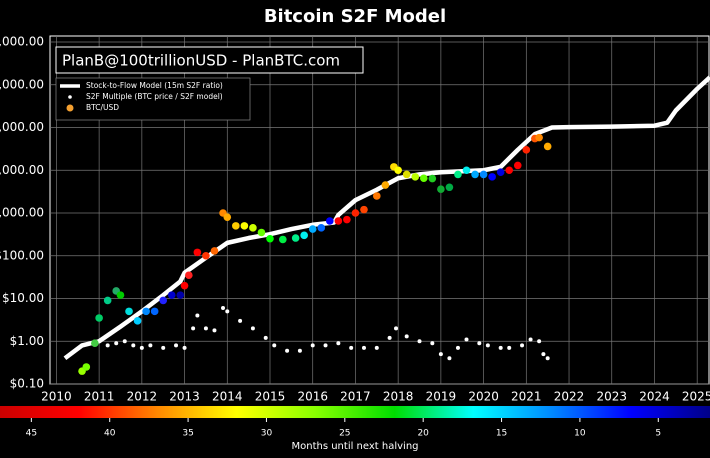  Describe the element at coordinates (142, 397) in the screenshot. I see `x-tick-label: 2012` at that location.